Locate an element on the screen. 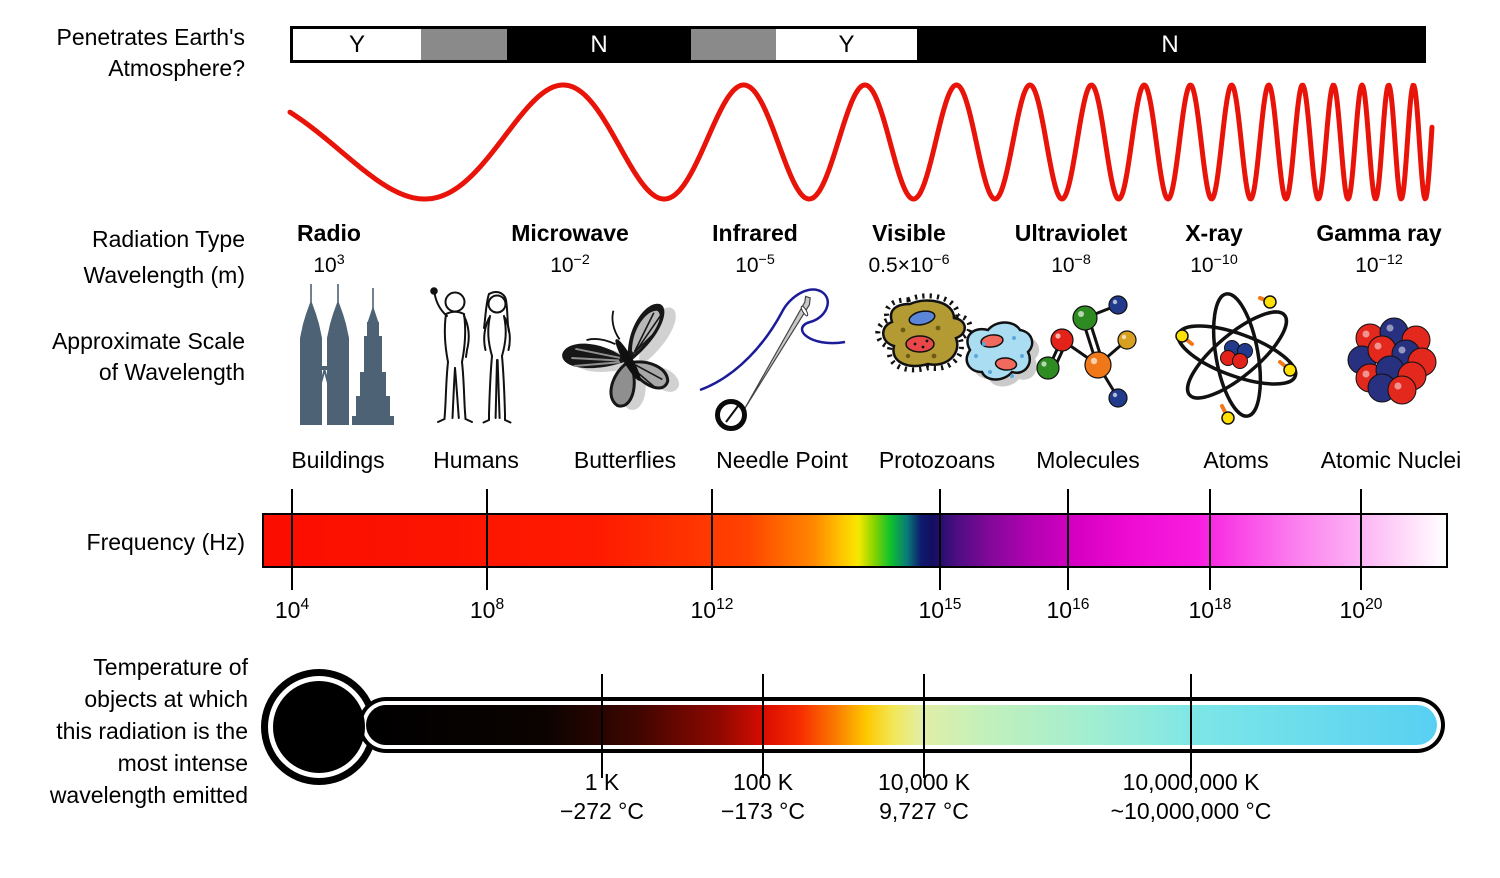 The image size is (1500, 878). object-label-buildings: Buildings is located at coordinates (338, 460).